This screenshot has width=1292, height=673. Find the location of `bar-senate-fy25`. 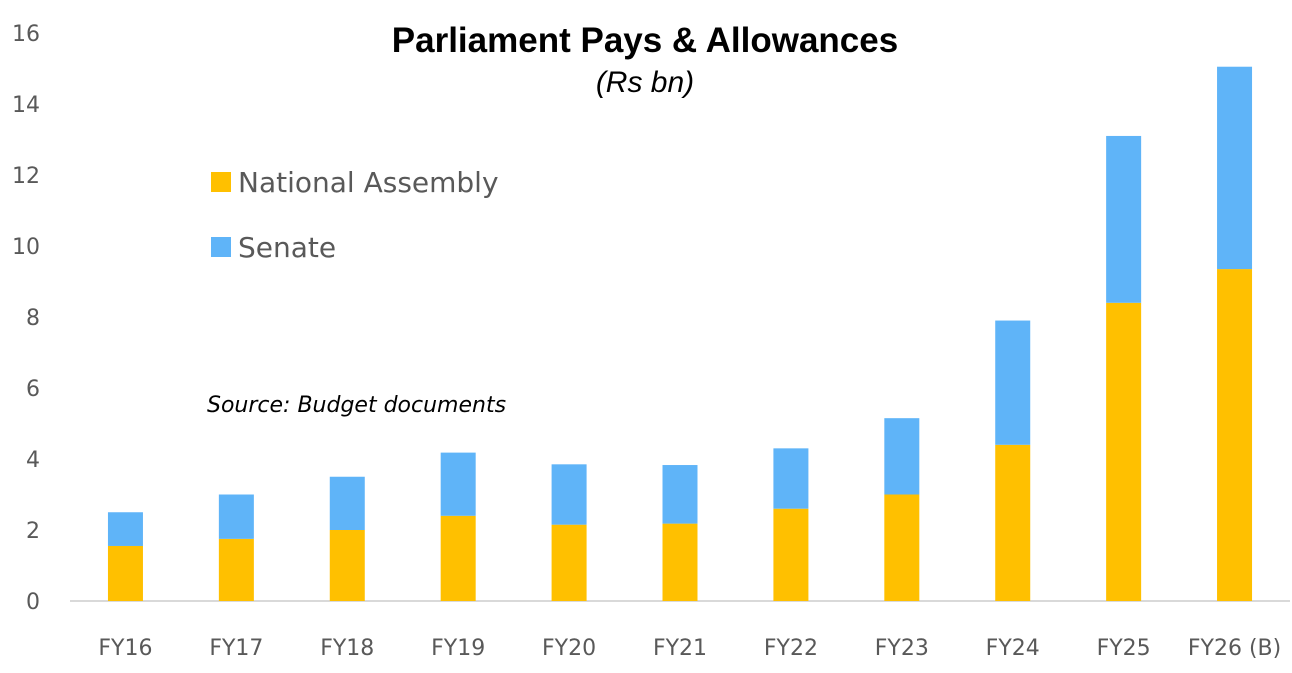

bar-senate-fy25 is located at coordinates (1124, 219).